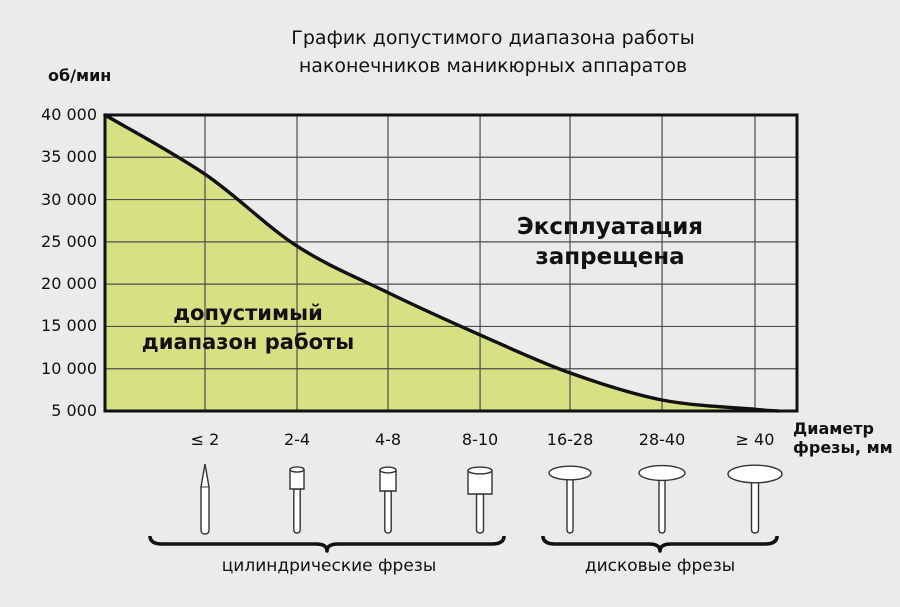 This screenshot has height=607, width=900. Describe the element at coordinates (205, 500) in the screenshot. I see `needle-bur-icon` at that location.